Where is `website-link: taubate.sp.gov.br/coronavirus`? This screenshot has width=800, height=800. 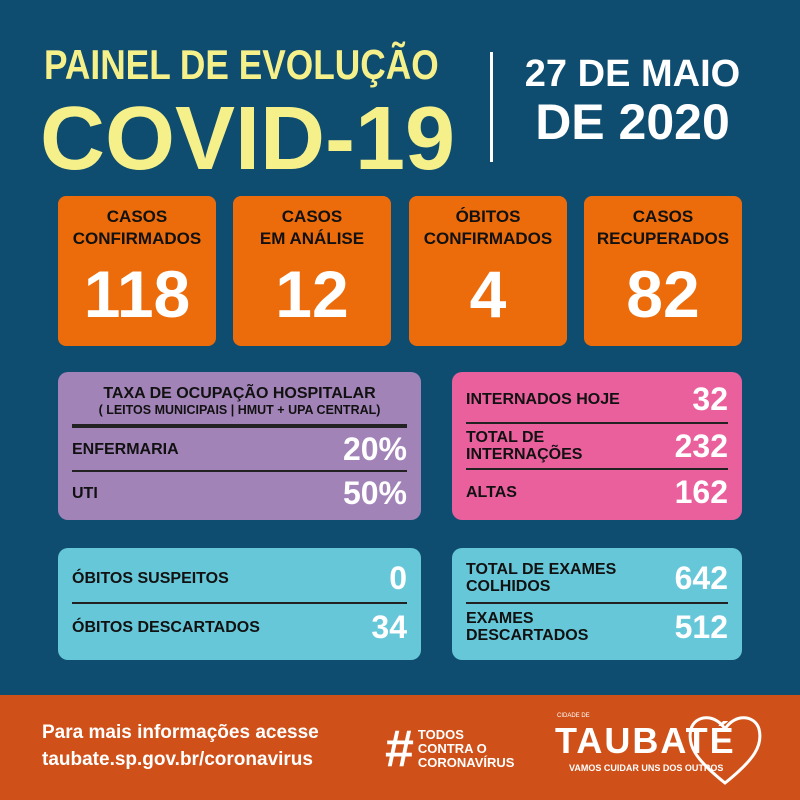 website-link: taubate.sp.gov.br/coronavirus is located at coordinates (177, 759).